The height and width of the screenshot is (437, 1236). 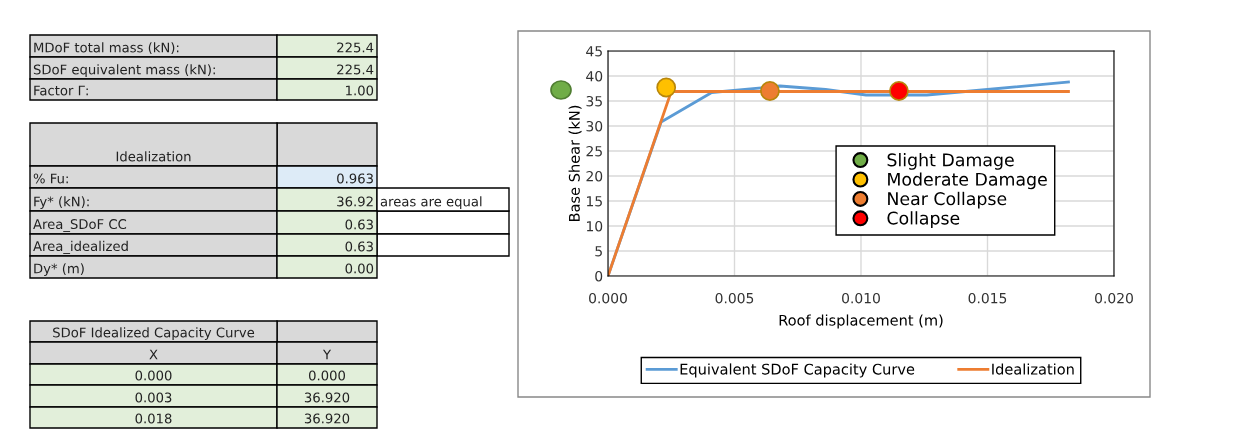 I want to click on text: Area_idealized, so click(x=80, y=247).